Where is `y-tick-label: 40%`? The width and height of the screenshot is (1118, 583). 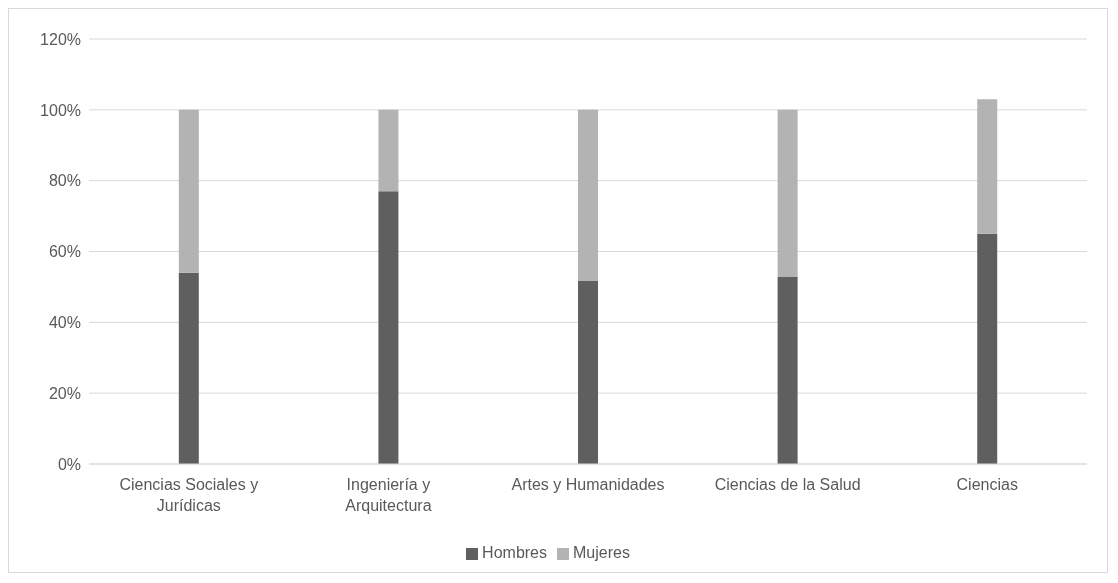 y-tick-label: 40% is located at coordinates (64, 323).